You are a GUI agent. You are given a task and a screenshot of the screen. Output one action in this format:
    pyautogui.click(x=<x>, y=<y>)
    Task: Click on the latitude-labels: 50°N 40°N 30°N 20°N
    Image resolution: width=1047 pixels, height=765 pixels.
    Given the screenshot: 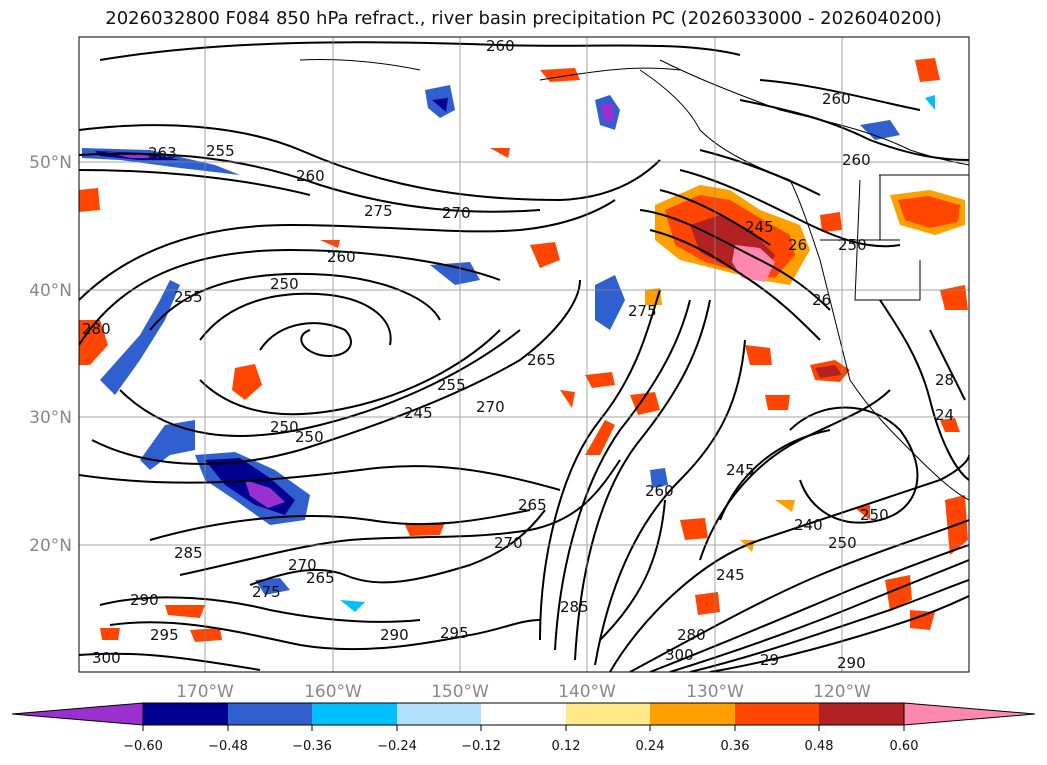 What is the action you would take?
    pyautogui.click(x=50, y=354)
    